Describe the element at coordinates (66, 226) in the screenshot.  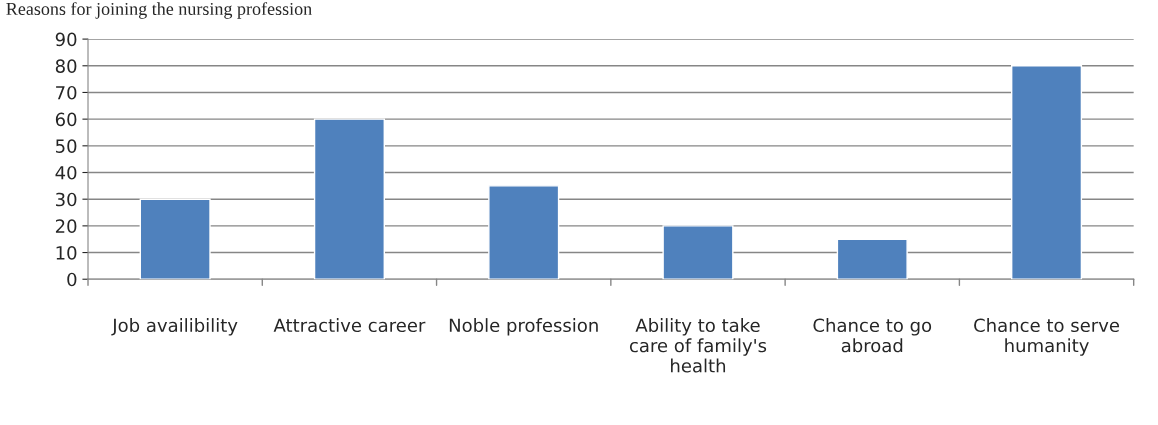
I see `y-tick-label: 20` at that location.